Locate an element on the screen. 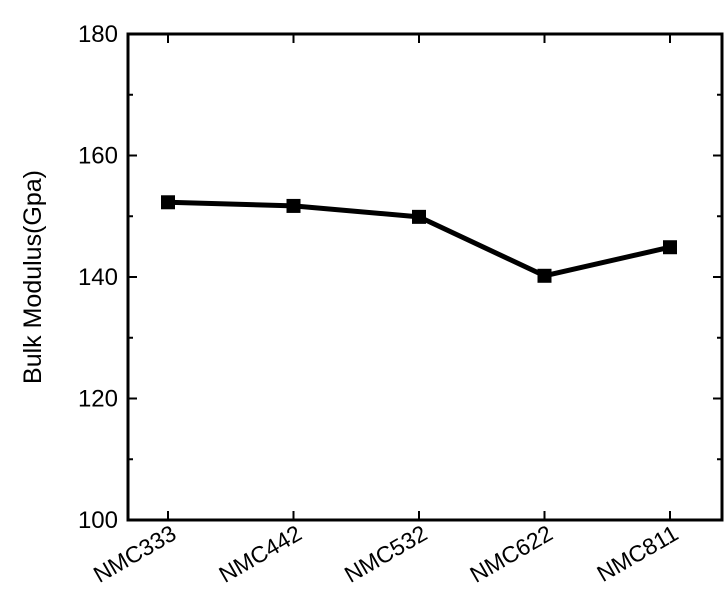 Image resolution: width=728 pixels, height=603 pixels. y-tick-label: 140 is located at coordinates (98, 277).